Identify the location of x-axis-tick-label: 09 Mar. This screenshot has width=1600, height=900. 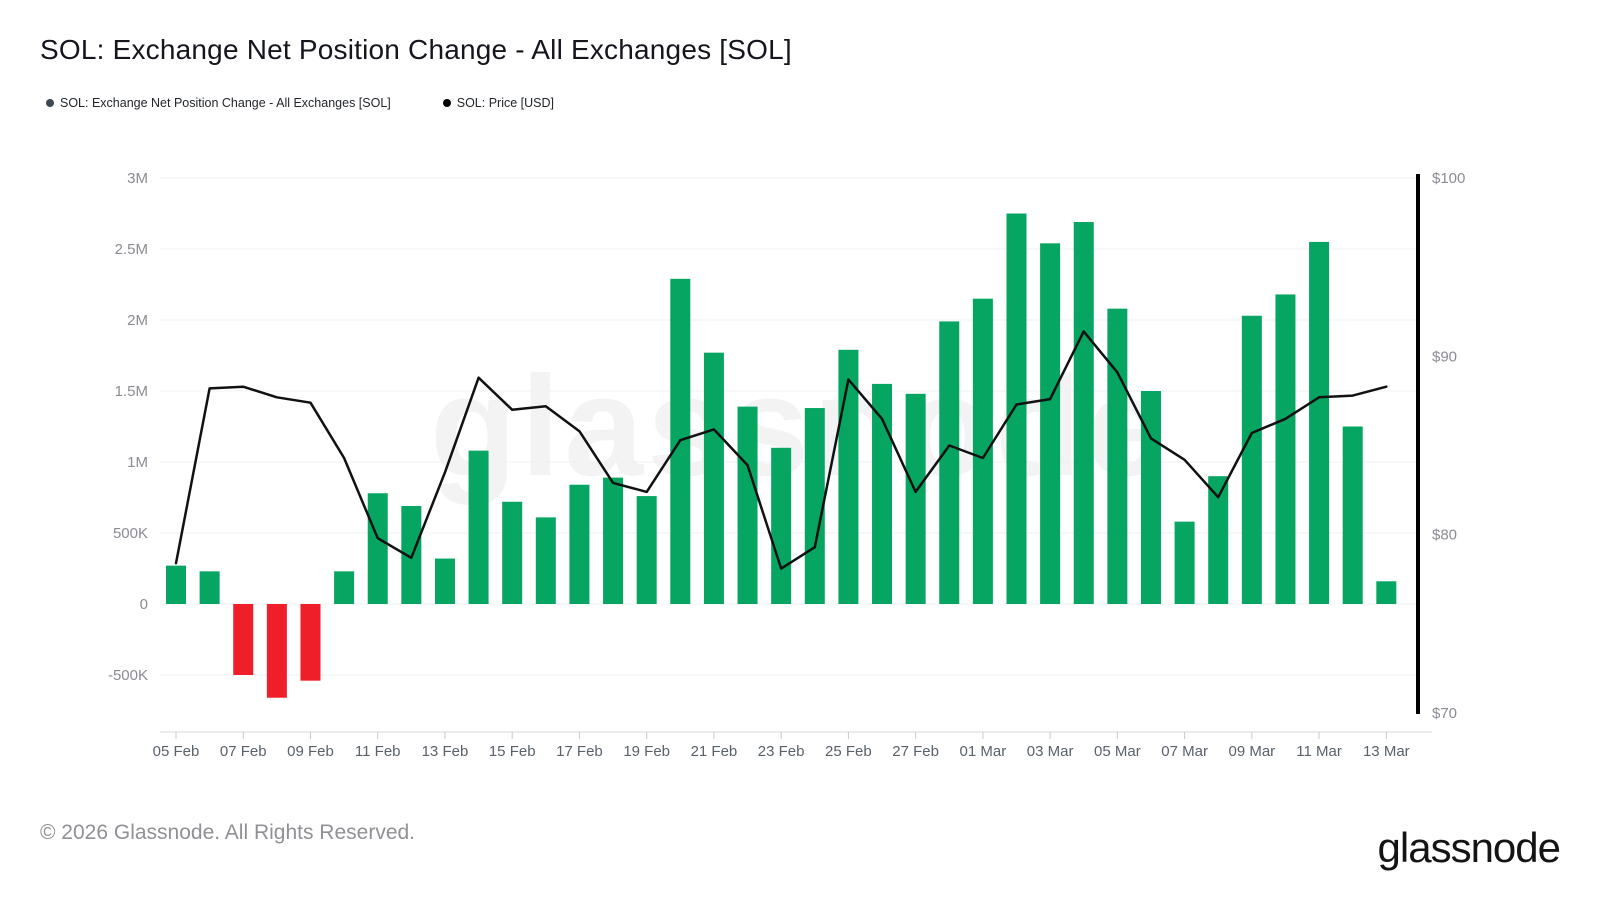
(1251, 751).